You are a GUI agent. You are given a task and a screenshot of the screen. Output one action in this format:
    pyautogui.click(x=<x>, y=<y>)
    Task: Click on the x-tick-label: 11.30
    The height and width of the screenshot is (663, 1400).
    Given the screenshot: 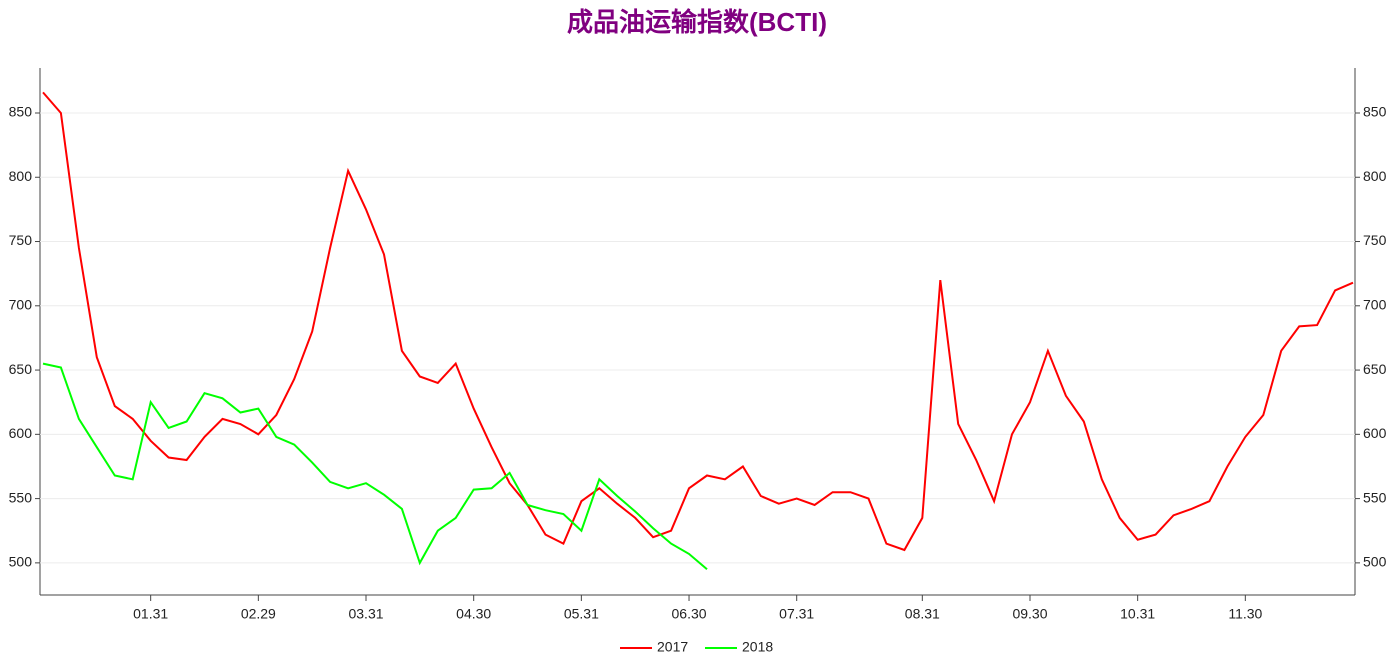 What is the action you would take?
    pyautogui.click(x=1245, y=614)
    